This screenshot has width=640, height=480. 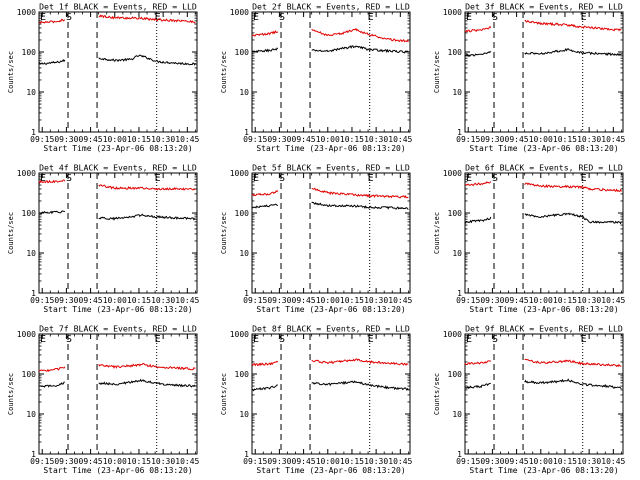 I want to click on panel-title: Det 7f BLACK = Events, RED = LLD, so click(x=118, y=329).